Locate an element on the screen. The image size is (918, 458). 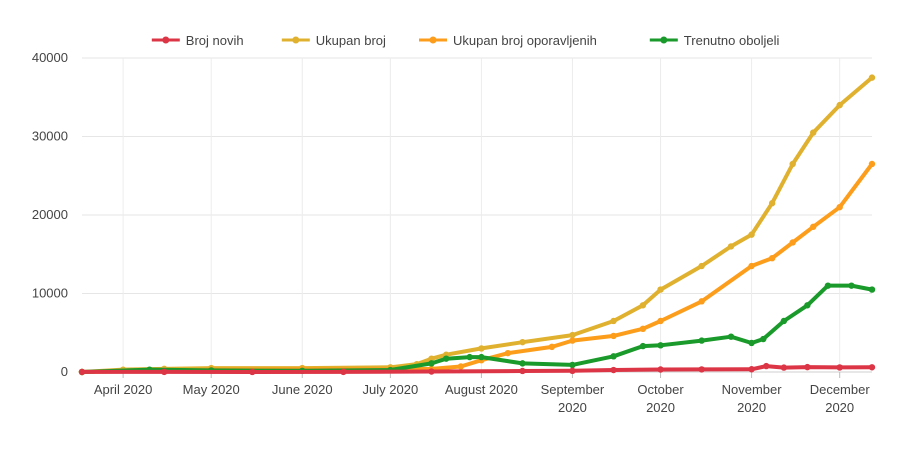
x-tick-label: December is located at coordinates (840, 389).